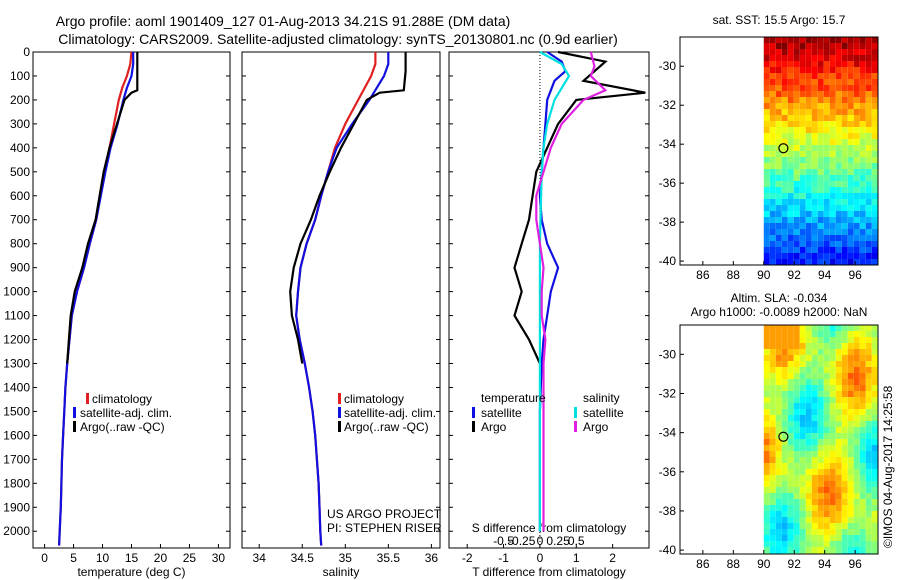 This screenshot has width=900, height=580. Describe the element at coordinates (540, 558) in the screenshot. I see `x-tick-label: 0` at that location.